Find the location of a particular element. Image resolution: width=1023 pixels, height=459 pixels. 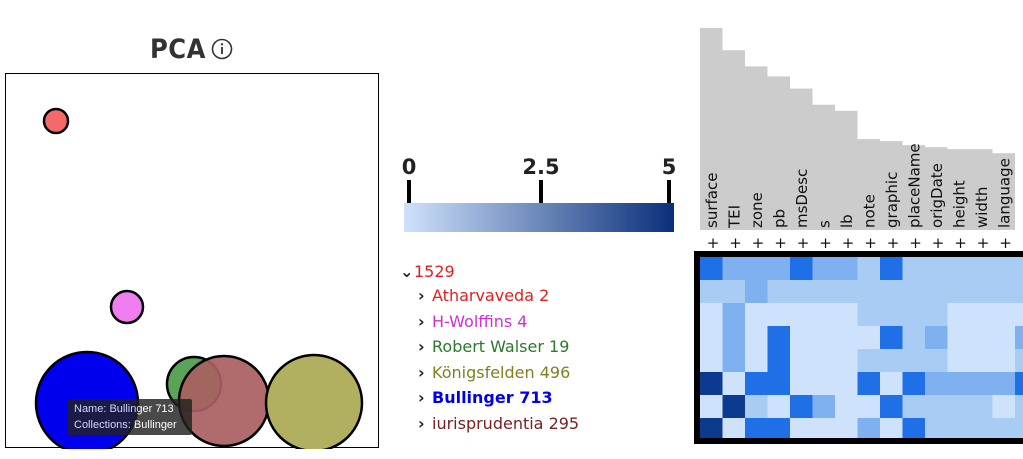

element-heatmap is located at coordinates (858, 347).